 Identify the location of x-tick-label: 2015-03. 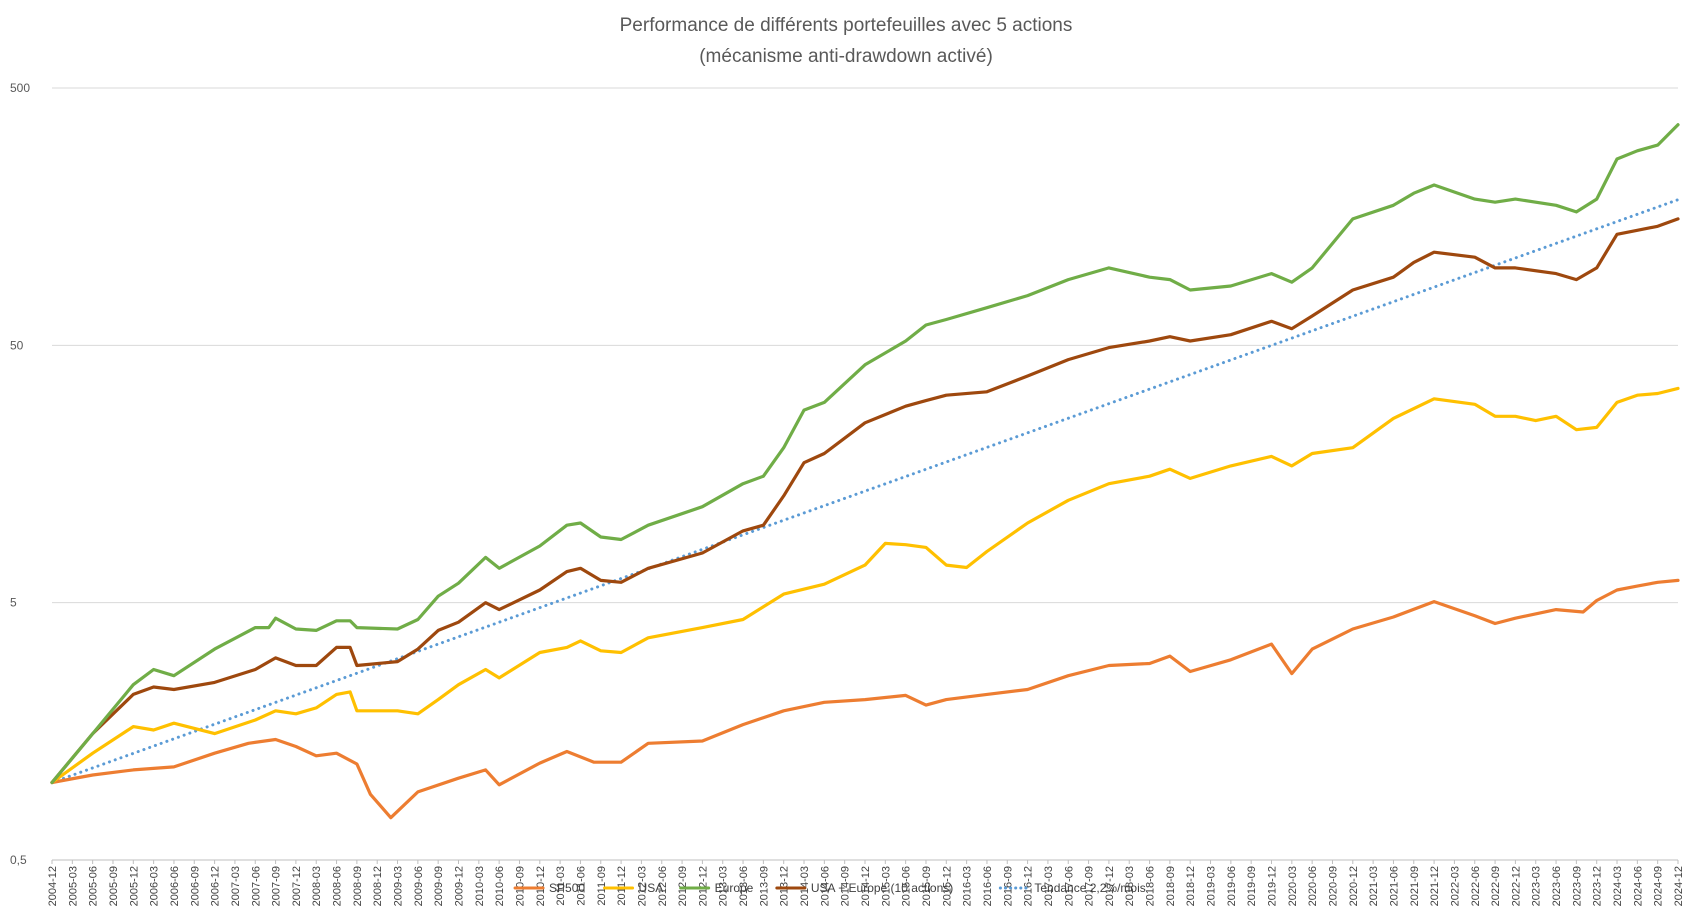
(886, 886).